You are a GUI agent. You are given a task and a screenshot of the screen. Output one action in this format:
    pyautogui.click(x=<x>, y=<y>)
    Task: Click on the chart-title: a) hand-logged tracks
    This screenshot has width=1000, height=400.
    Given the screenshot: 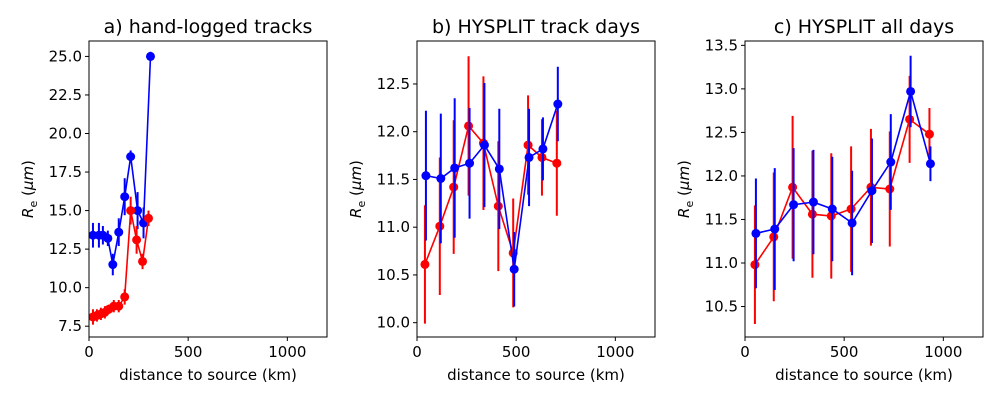 What is the action you would take?
    pyautogui.click(x=208, y=27)
    